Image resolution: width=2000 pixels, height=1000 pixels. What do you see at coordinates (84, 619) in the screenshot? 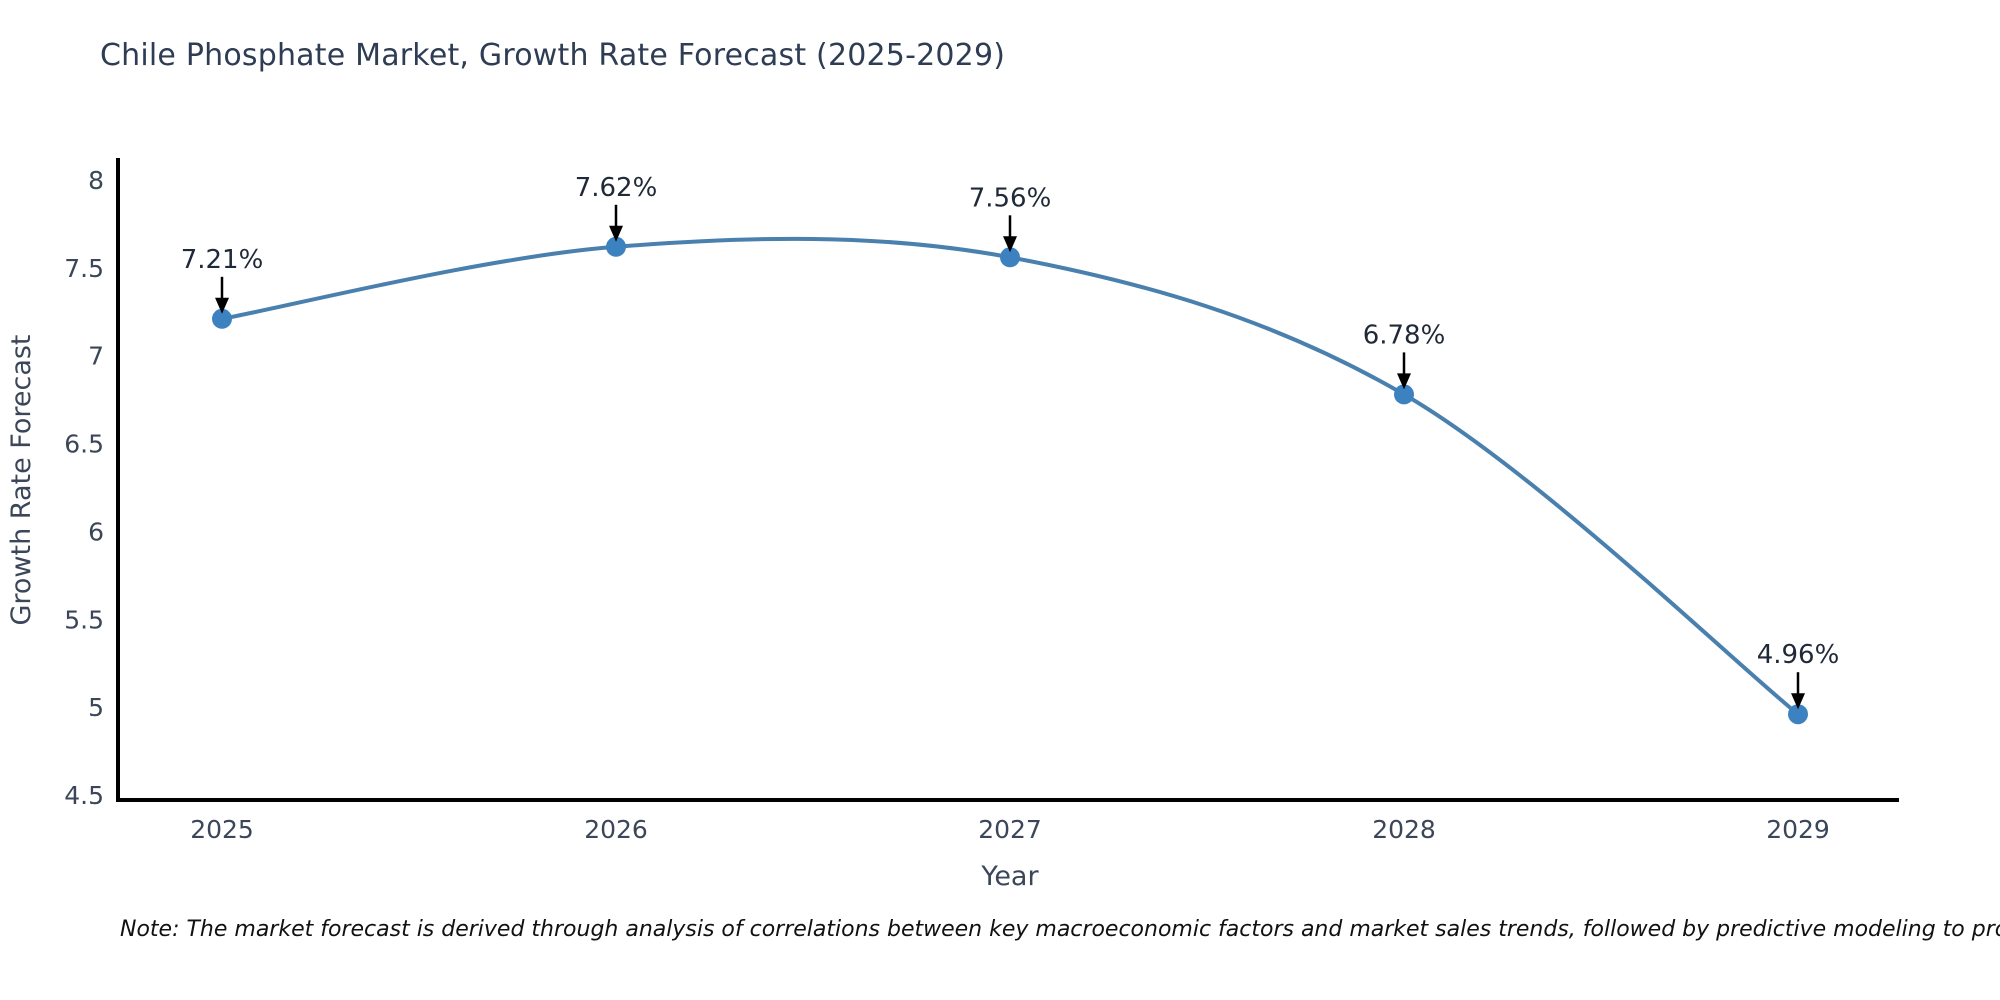
I see `y-tick-label: 5.5` at bounding box center [84, 619].